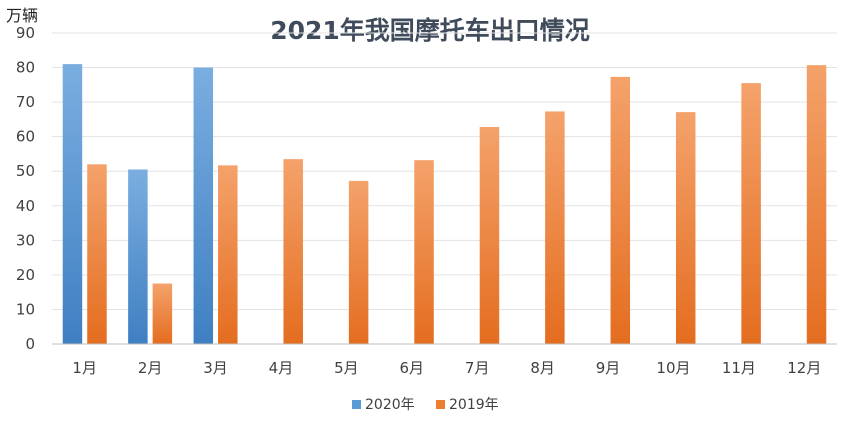  What do you see at coordinates (215, 368) in the screenshot?
I see `x-tick-label: 3月` at bounding box center [215, 368].